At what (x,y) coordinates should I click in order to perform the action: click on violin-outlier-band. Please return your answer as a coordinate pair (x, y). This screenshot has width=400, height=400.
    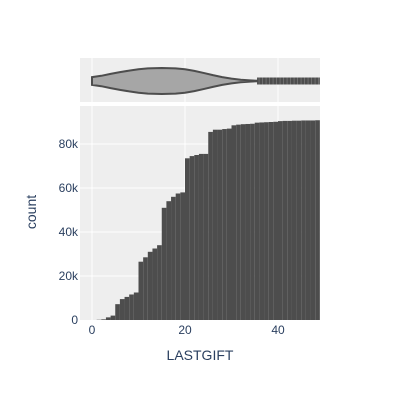
    Looking at the image, I should click on (288, 81).